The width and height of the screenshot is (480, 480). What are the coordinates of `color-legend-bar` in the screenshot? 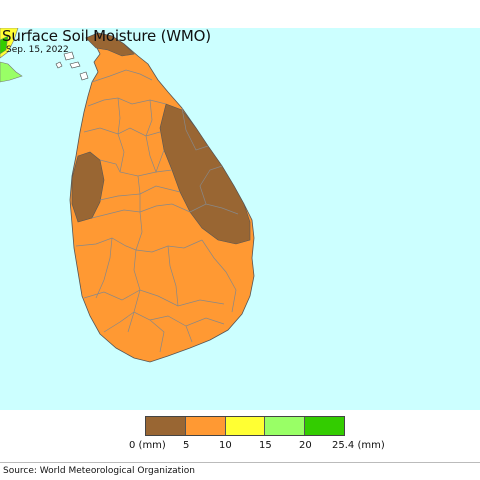 It's located at (245, 426).